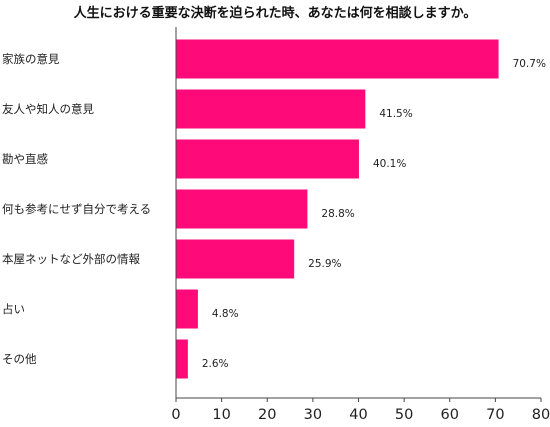  What do you see at coordinates (225, 314) in the screenshot?
I see `value-label: 4.8%` at bounding box center [225, 314].